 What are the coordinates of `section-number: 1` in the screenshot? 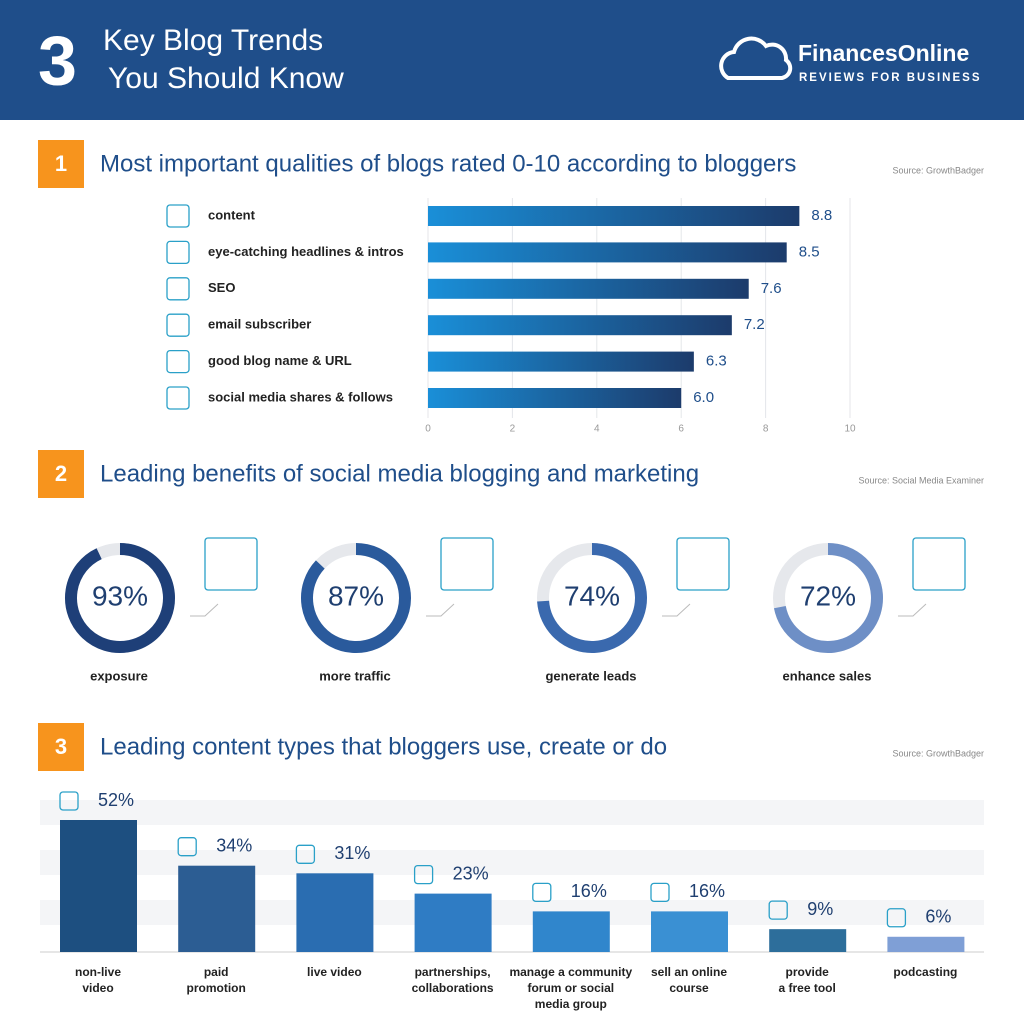 It's located at (61, 163).